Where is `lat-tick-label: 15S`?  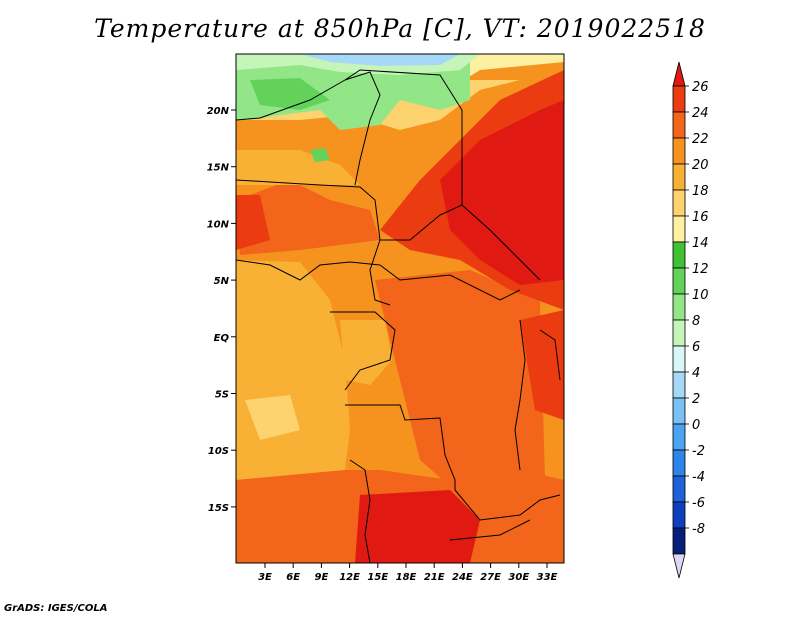 lat-tick-label: 15S is located at coordinates (218, 508).